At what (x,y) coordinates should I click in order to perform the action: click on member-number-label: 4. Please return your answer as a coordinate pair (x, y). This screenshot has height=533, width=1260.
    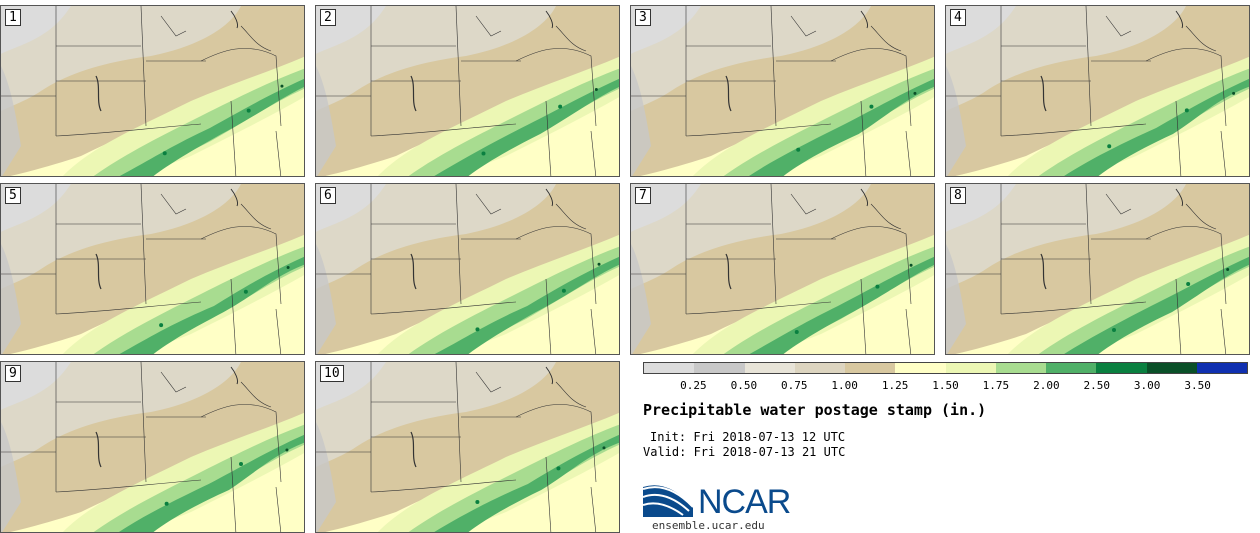
    Looking at the image, I should click on (958, 17).